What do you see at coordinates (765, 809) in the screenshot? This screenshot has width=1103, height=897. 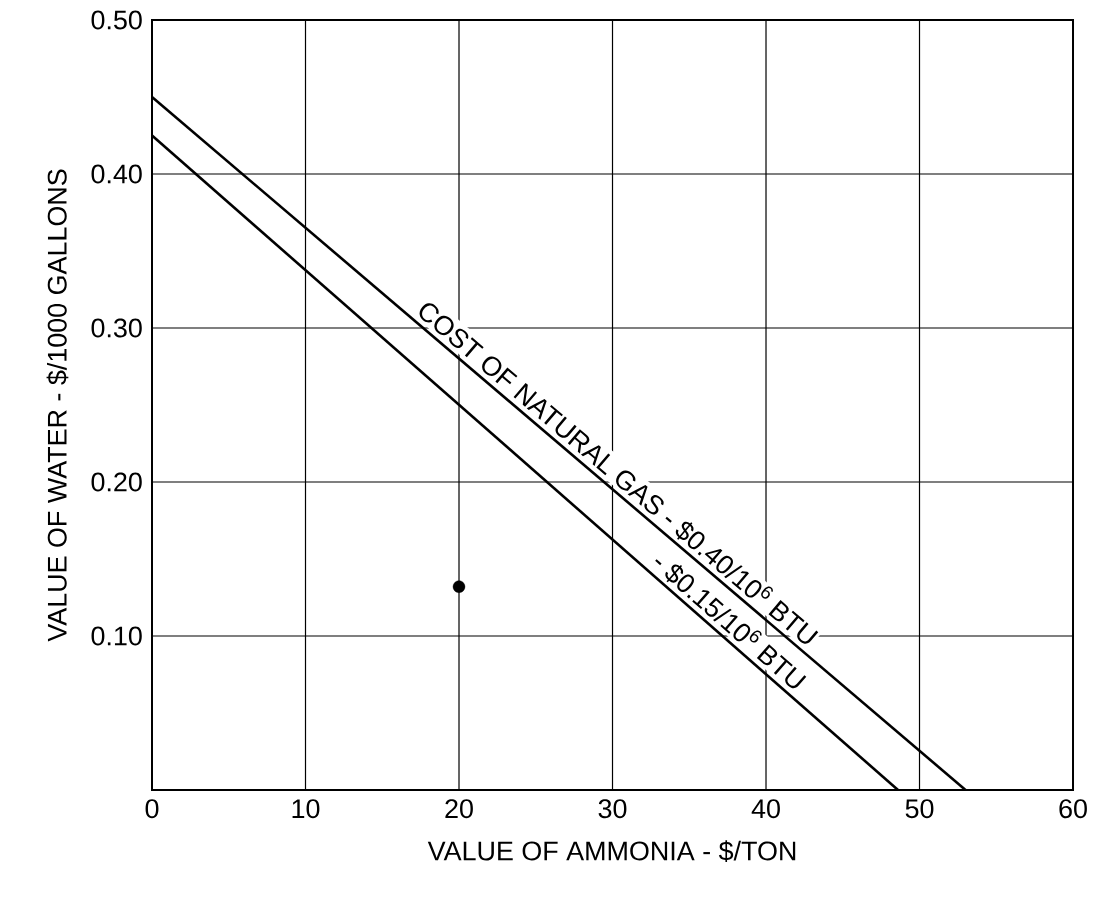 I see `x-tick-label: 40` at bounding box center [765, 809].